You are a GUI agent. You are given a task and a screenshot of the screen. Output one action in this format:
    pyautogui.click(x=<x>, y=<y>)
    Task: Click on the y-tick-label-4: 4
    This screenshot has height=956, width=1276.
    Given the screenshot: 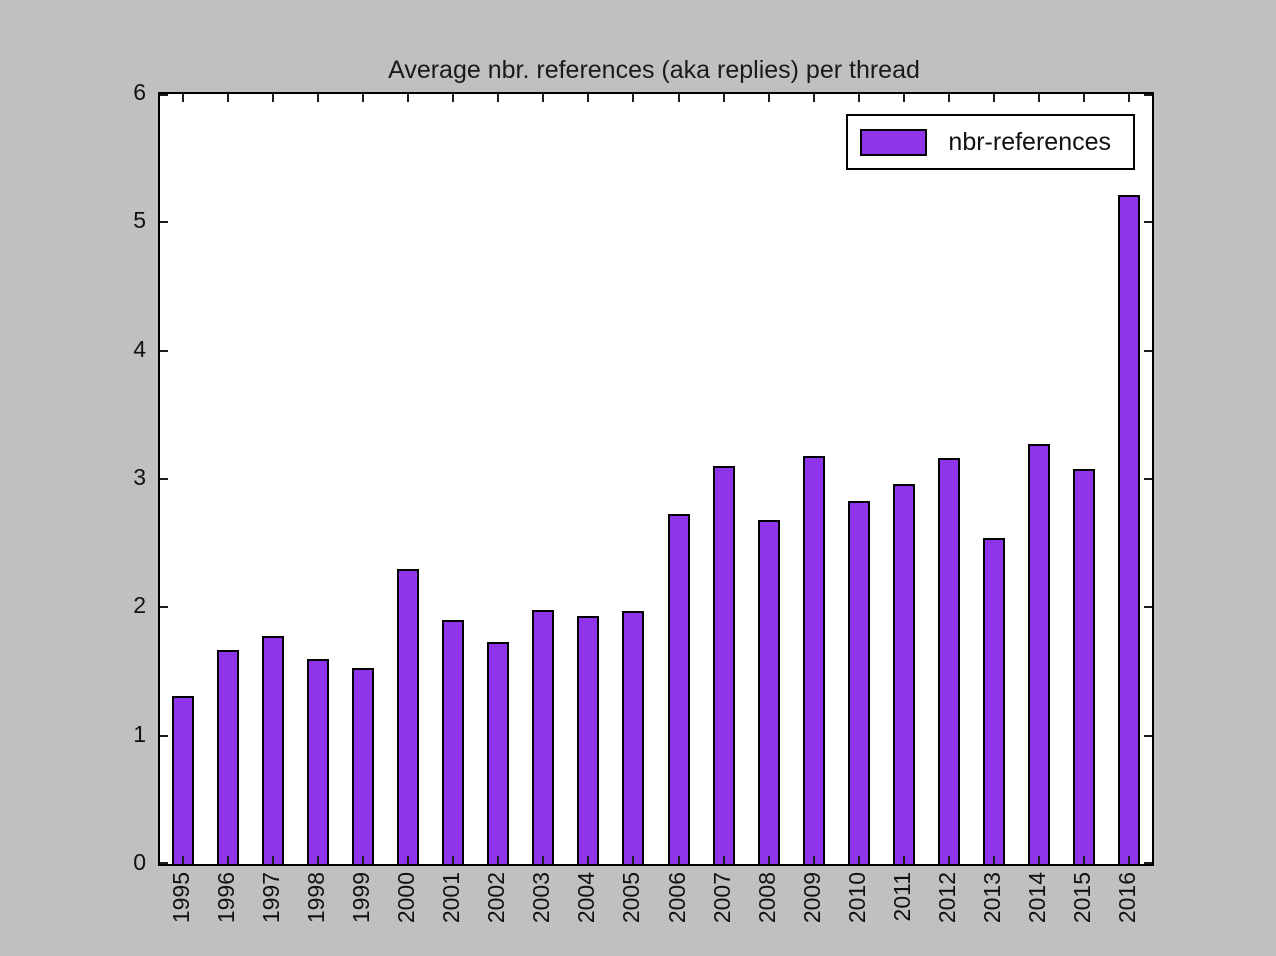 What is the action you would take?
    pyautogui.click(x=139, y=348)
    